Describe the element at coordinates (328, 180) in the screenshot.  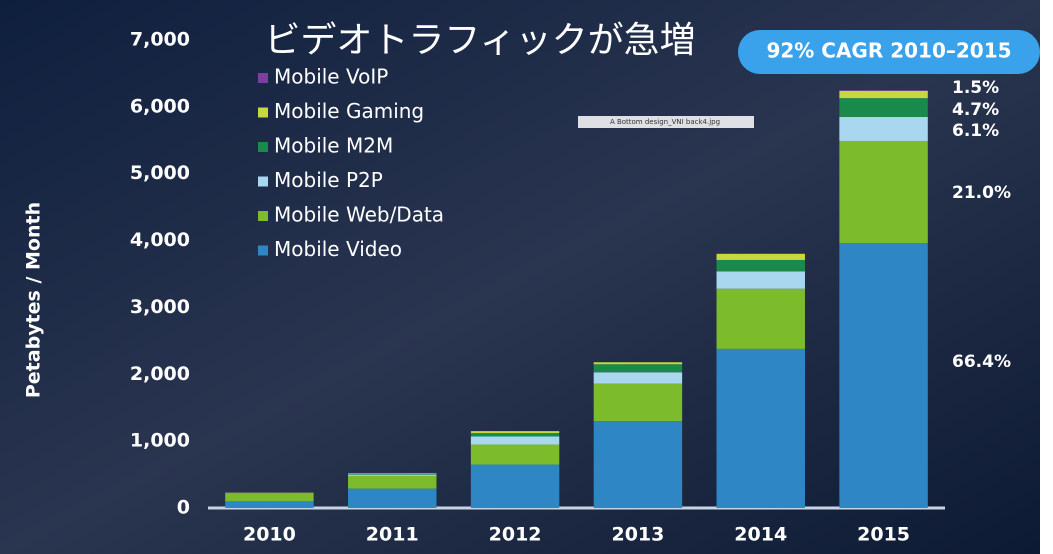
I see `legend-label: Mobile P2P` at that location.